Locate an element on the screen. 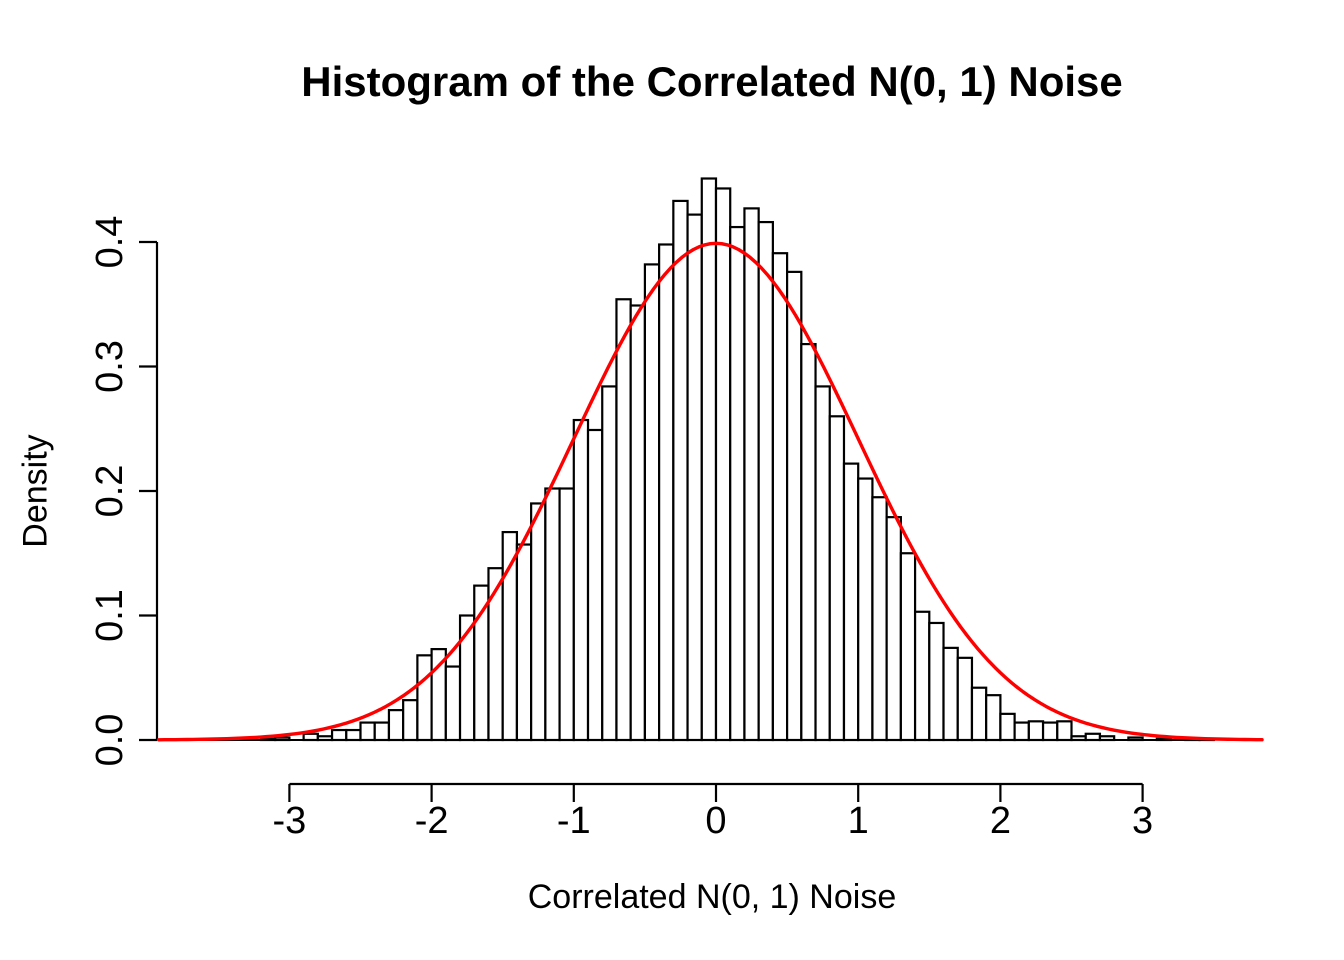 The height and width of the screenshot is (960, 1344). x-tick-label: 3 is located at coordinates (1142, 821).